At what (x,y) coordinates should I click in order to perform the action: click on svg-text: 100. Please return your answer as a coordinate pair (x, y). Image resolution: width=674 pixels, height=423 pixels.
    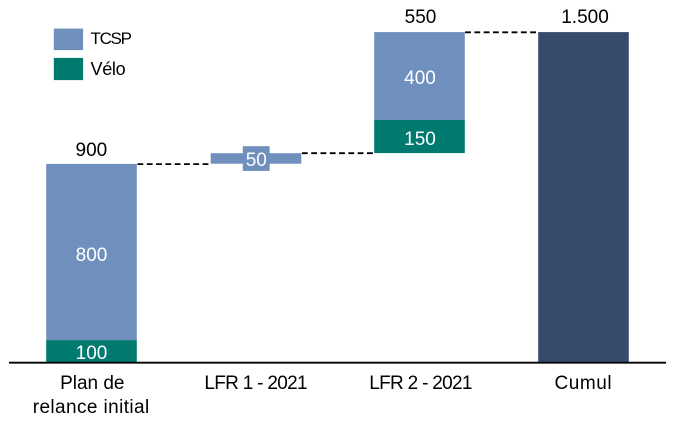
    Looking at the image, I should click on (92, 353).